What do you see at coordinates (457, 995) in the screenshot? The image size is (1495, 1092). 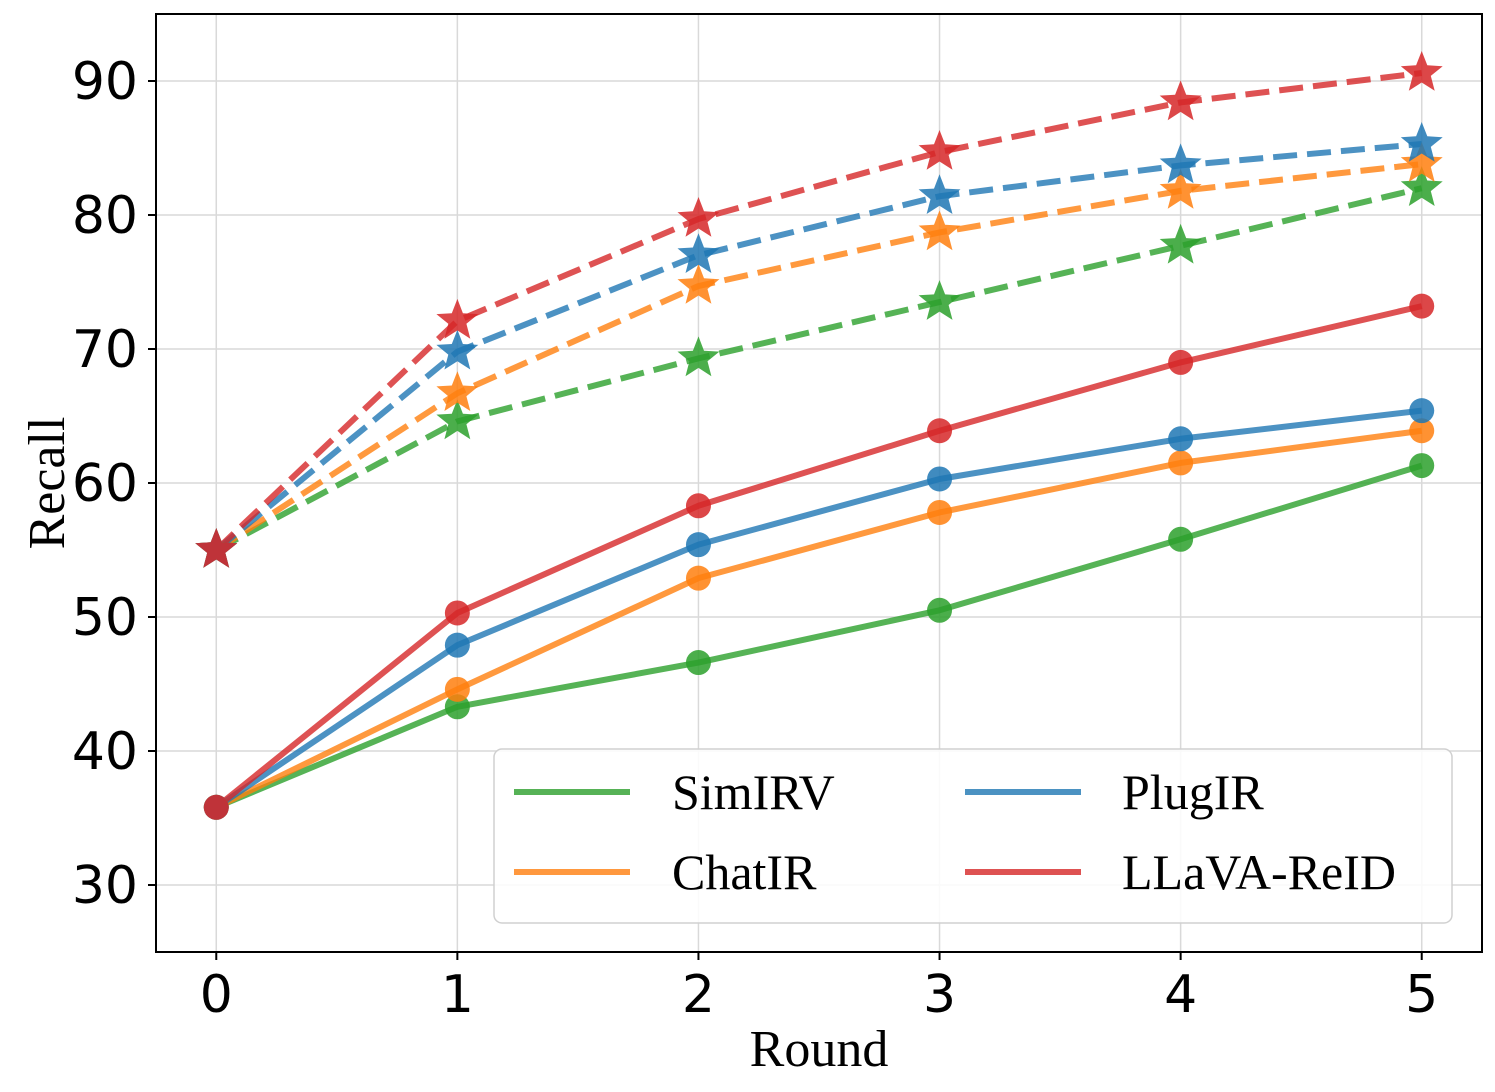 I see `x-tick-label-1: 1` at bounding box center [457, 995].